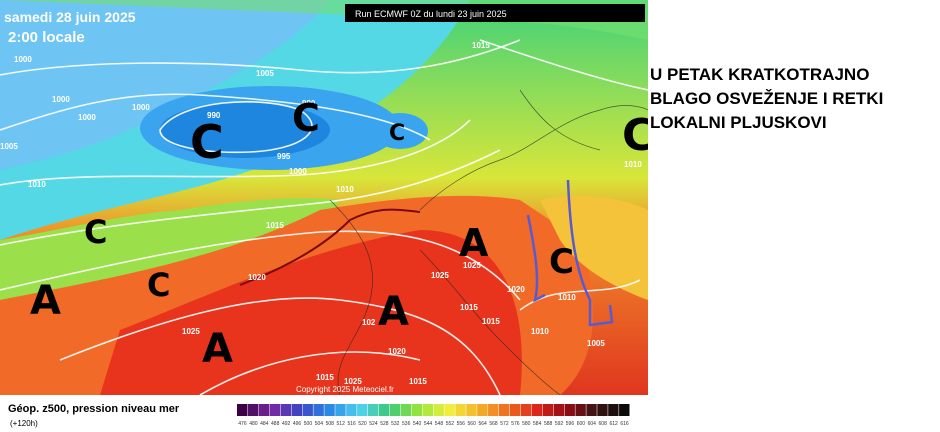 The height and width of the screenshot is (432, 940). Describe the element at coordinates (242, 424) in the screenshot. I see `scale-label: 476` at that location.